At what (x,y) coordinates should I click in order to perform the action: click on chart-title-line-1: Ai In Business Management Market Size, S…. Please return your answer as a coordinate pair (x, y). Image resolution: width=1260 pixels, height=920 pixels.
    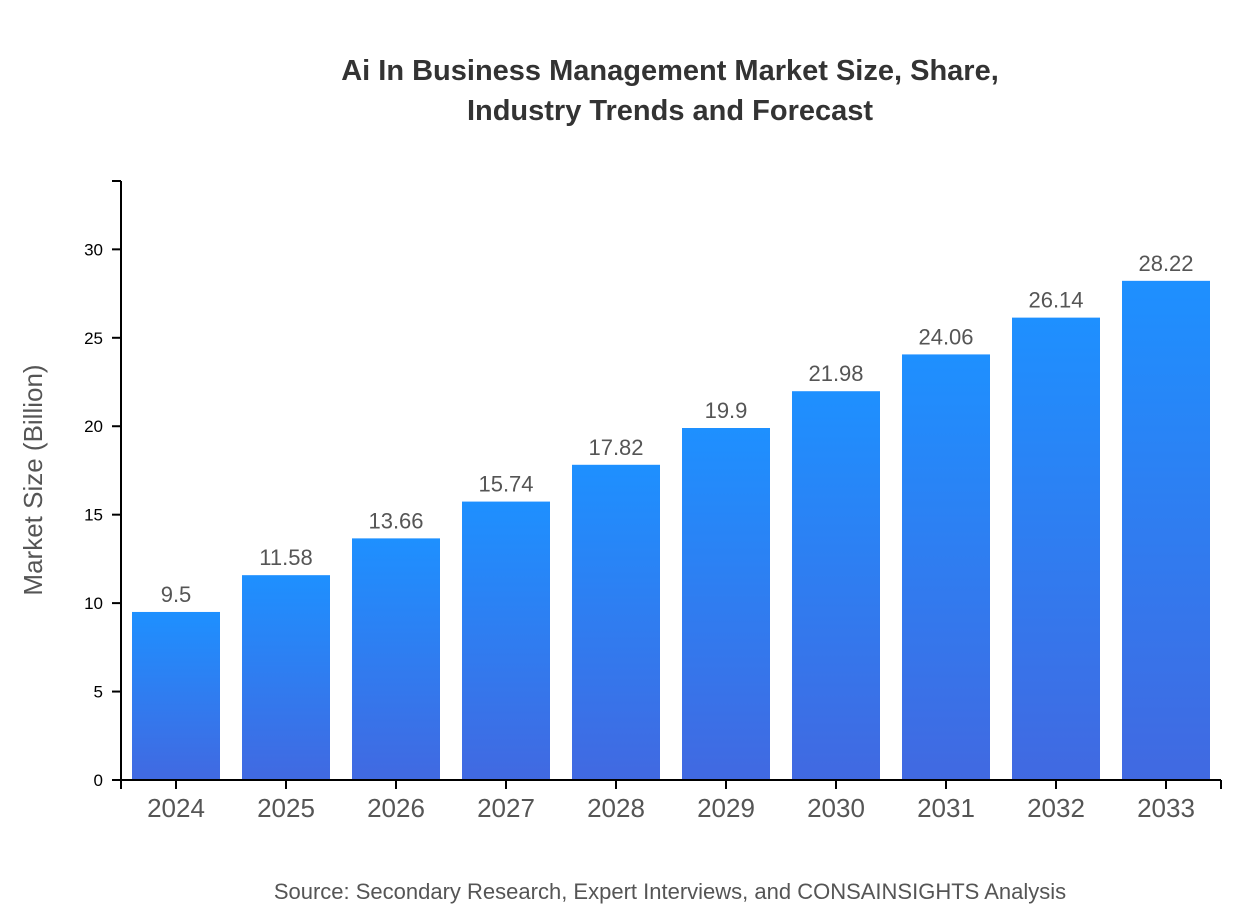
    Looking at the image, I should click on (670, 71).